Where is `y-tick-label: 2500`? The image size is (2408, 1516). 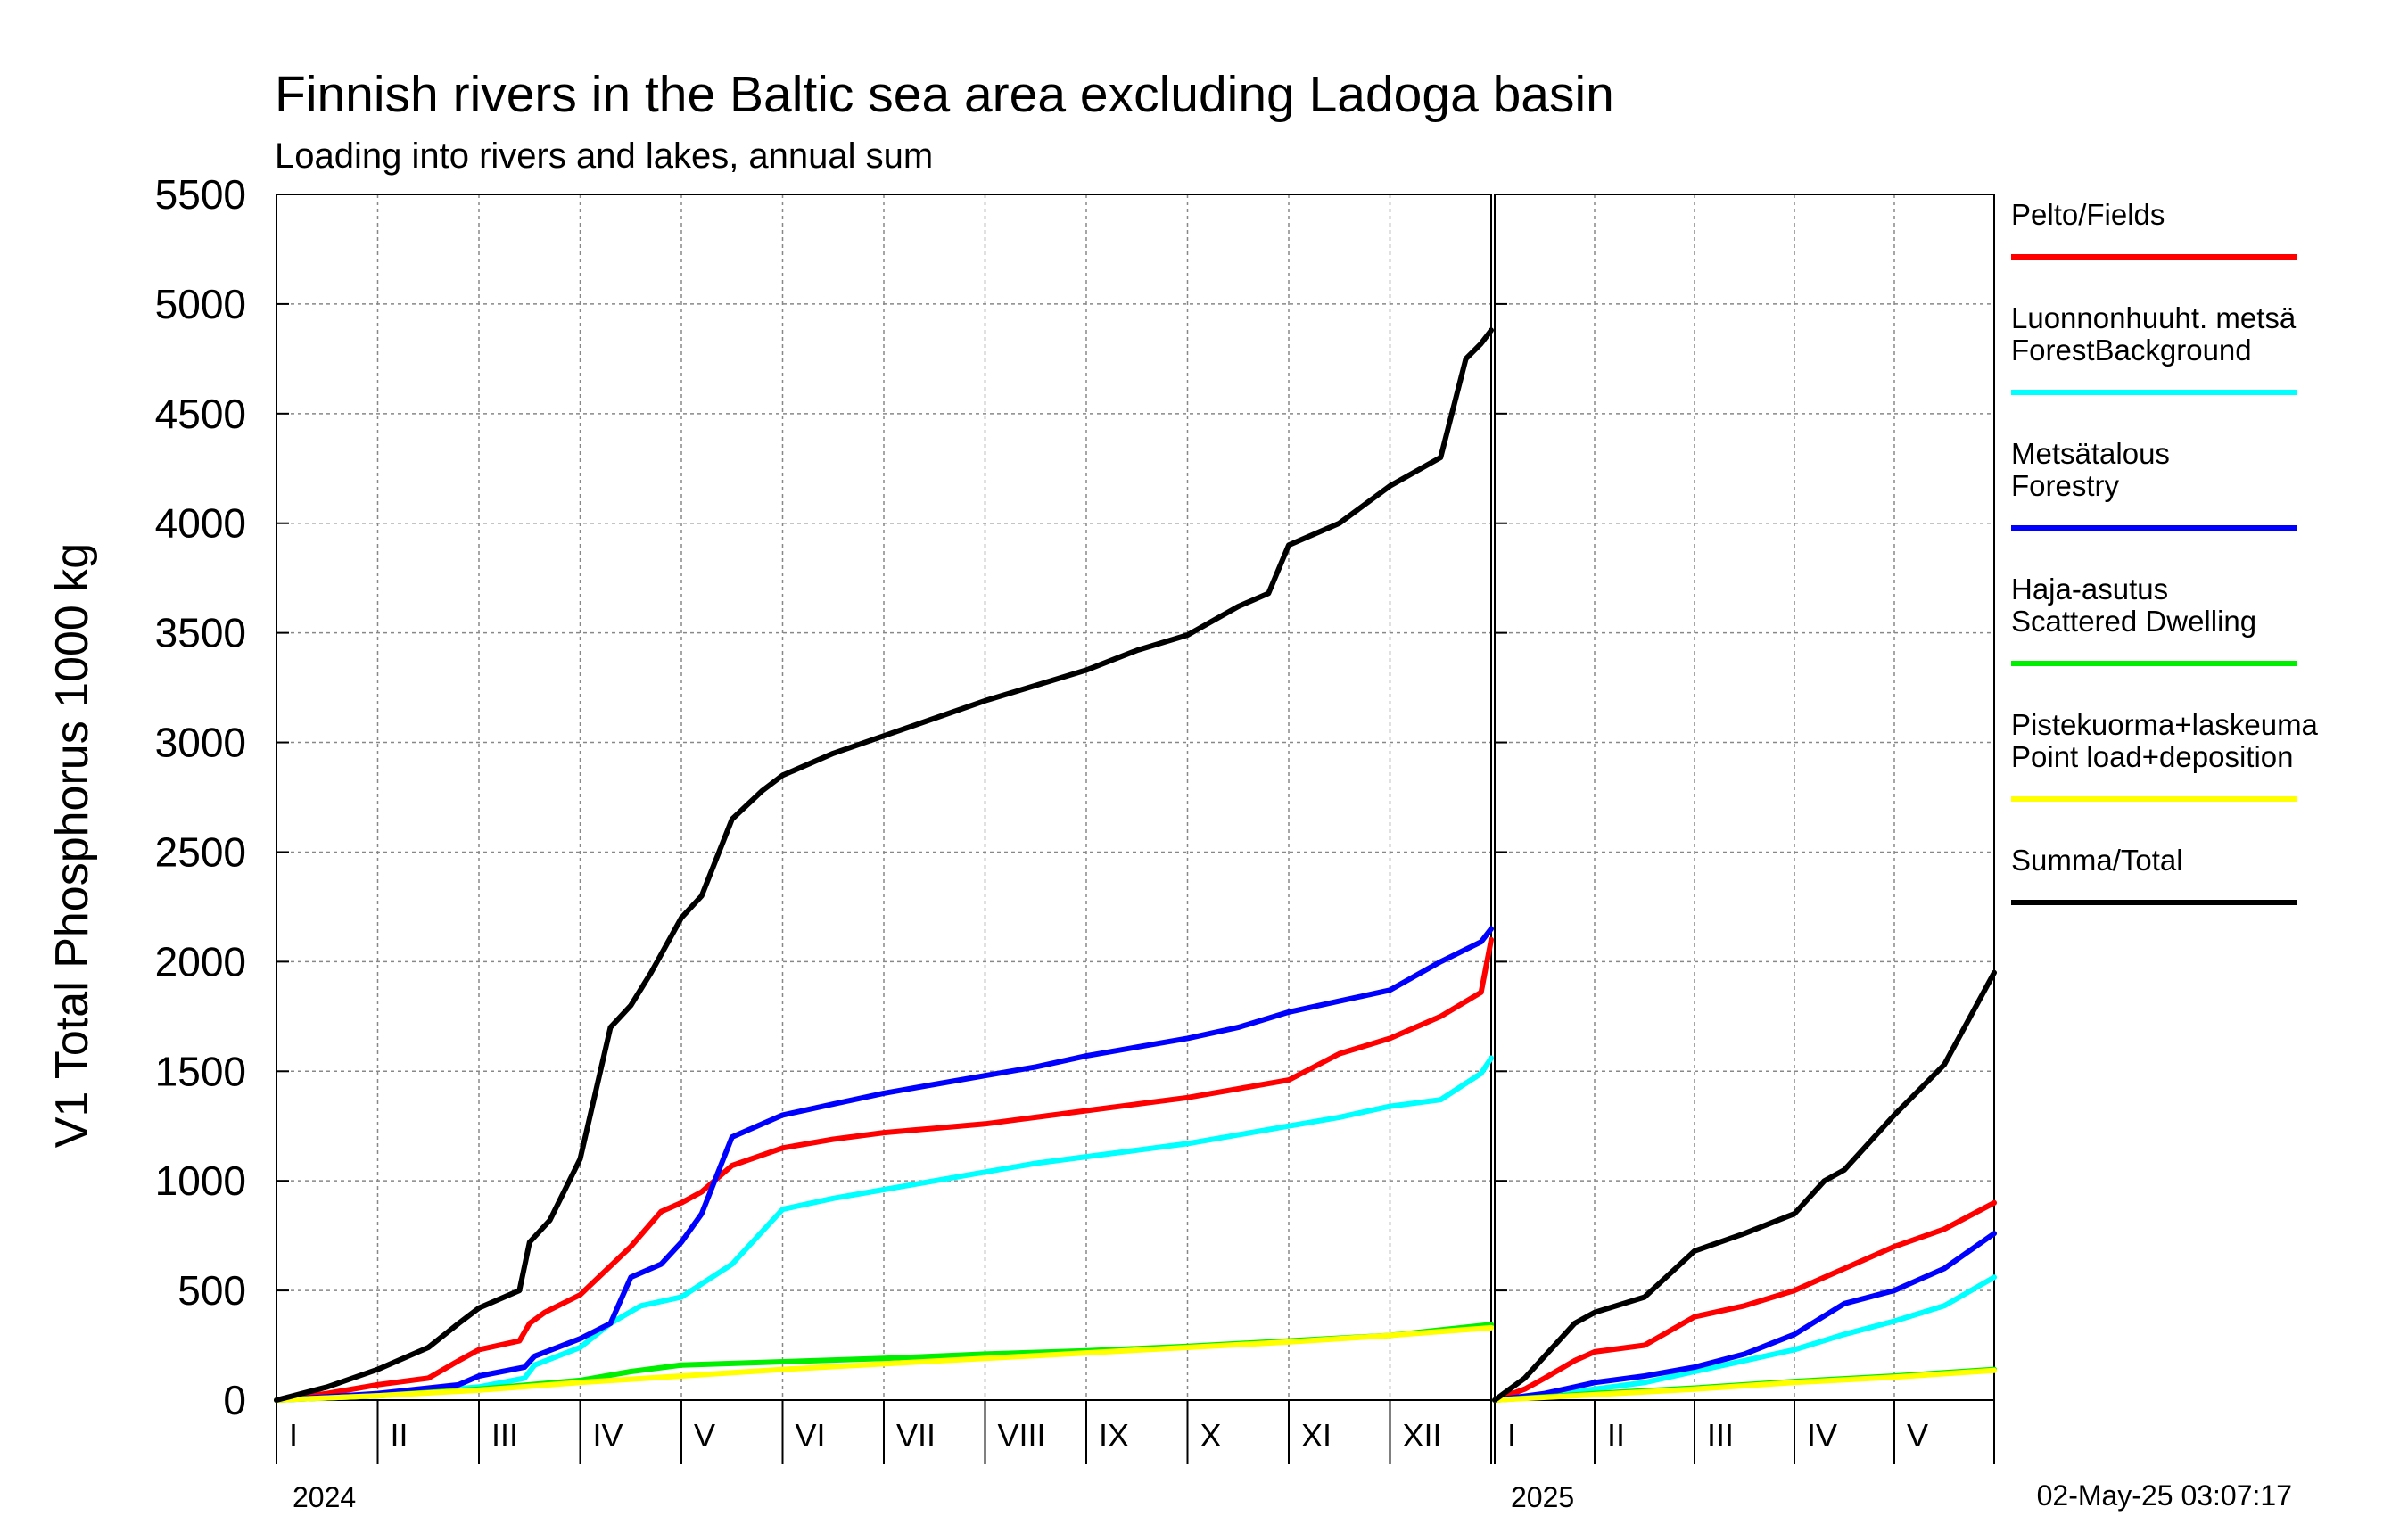
y-tick-label: 2500 is located at coordinates (200, 851).